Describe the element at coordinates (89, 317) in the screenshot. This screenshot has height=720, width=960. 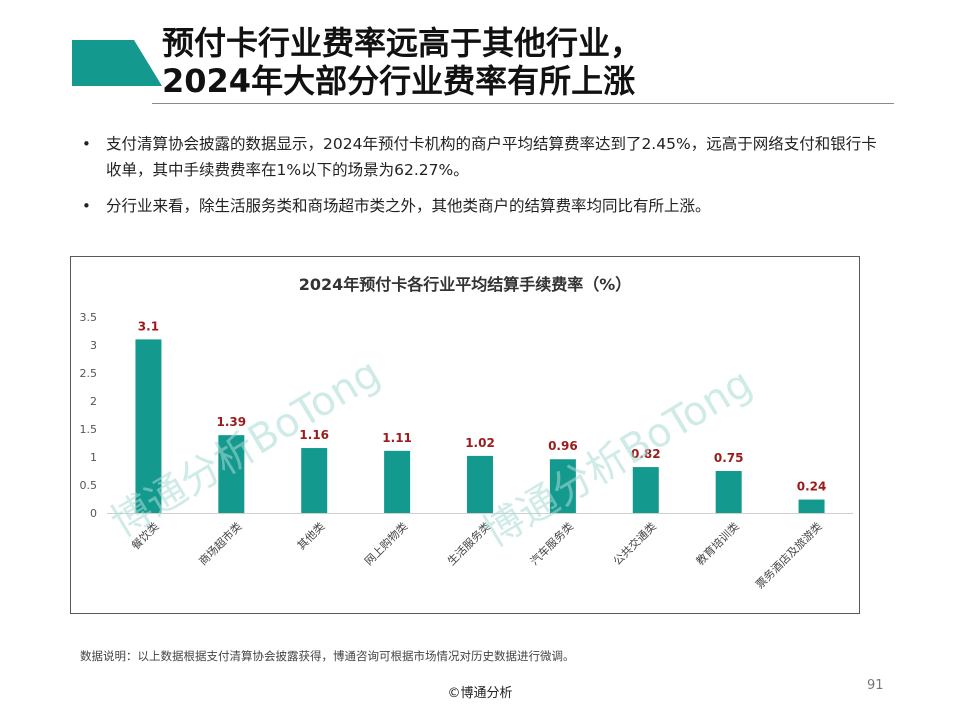
I see `y-tick-label: 3.5` at that location.